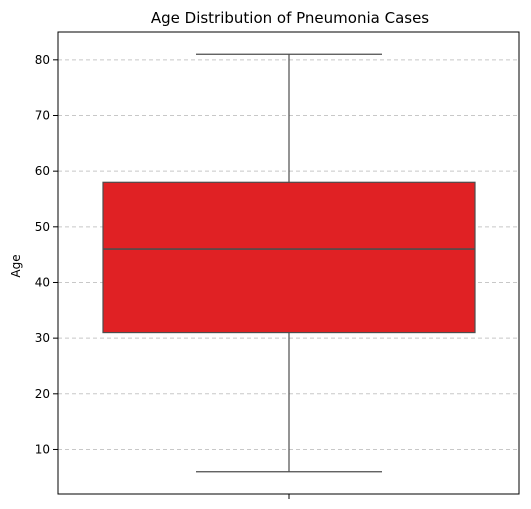 This screenshot has width=531, height=509. Describe the element at coordinates (42, 60) in the screenshot. I see `y-tick-label-80: 80` at that location.